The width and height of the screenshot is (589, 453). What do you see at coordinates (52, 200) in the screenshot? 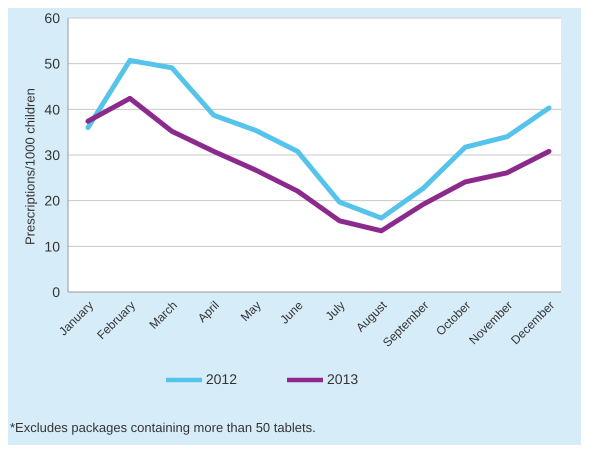
I see `y-tick-label: 20` at bounding box center [52, 200].